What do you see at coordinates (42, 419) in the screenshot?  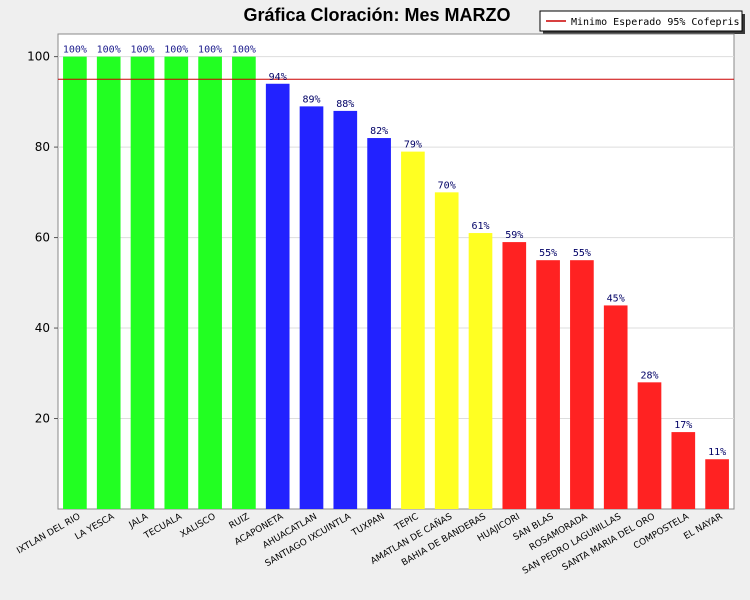 I see `y-tick-label: 20` at bounding box center [42, 419].